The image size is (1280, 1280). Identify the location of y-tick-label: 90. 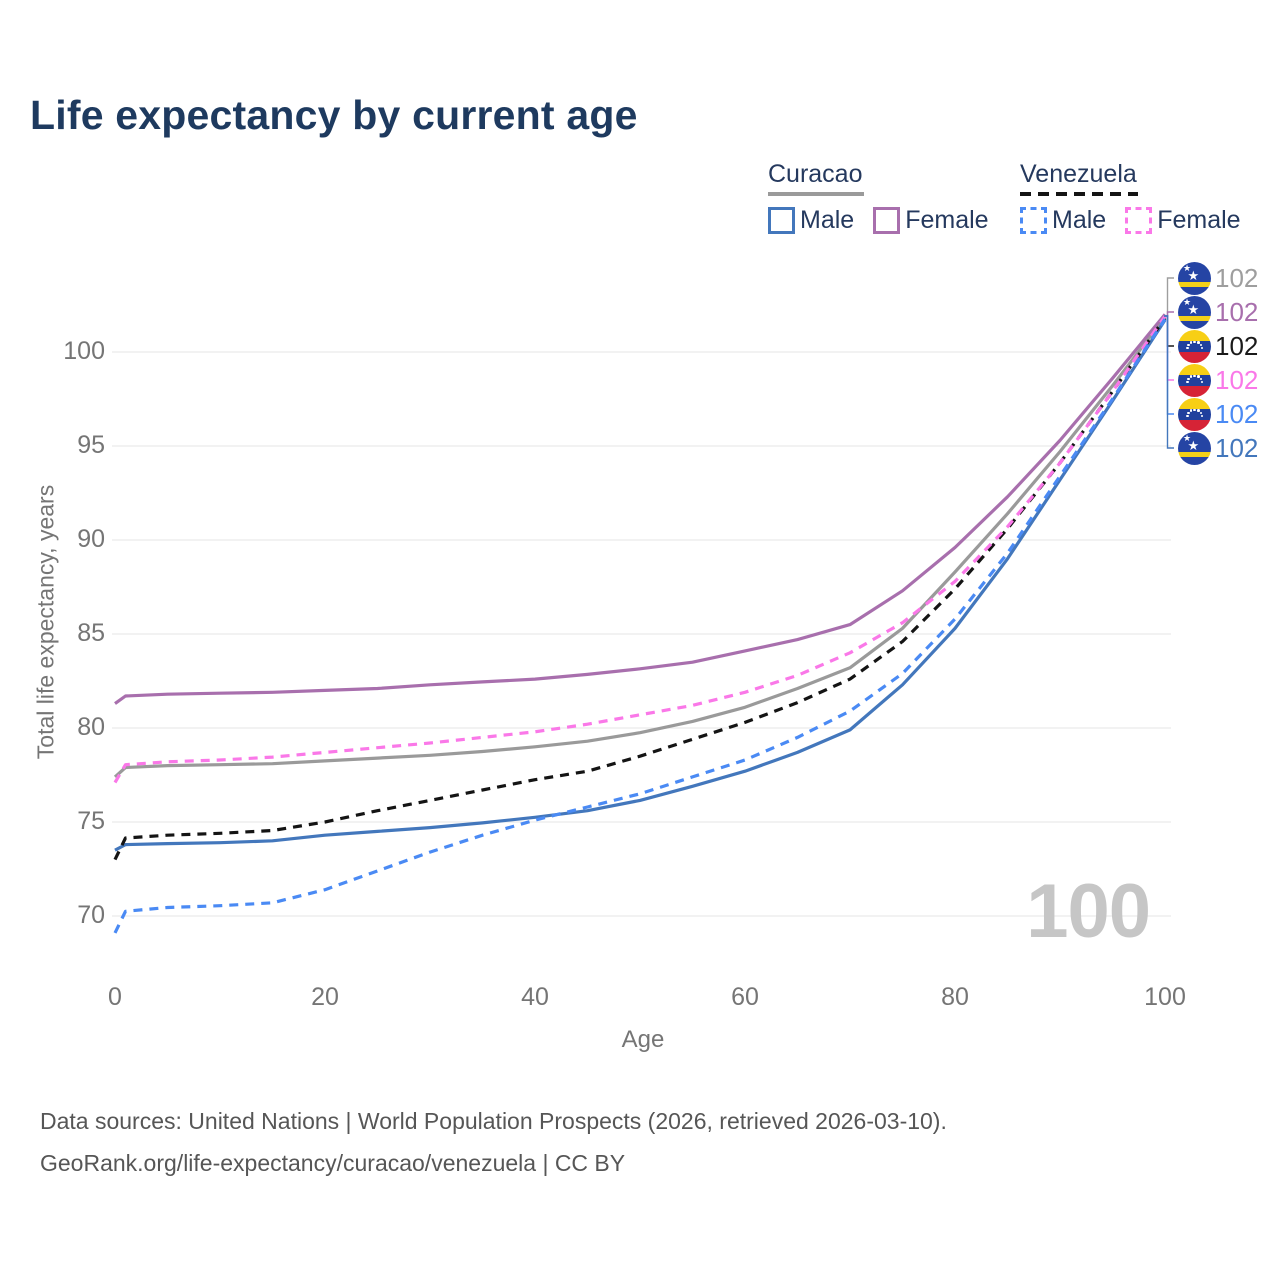
(91, 539).